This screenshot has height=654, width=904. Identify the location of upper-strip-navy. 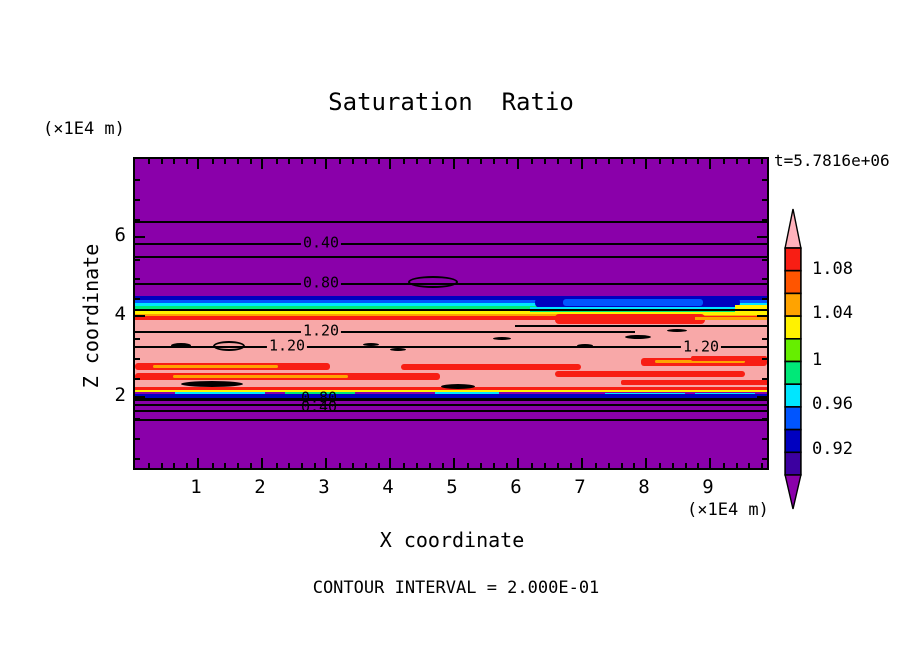
(451, 298).